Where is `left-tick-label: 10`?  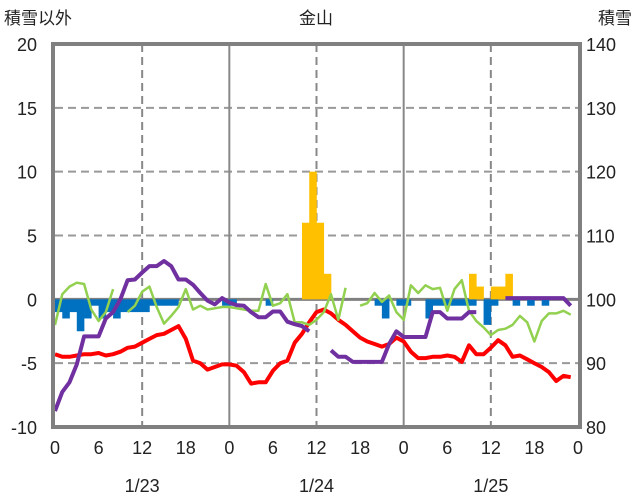 left-tick-label: 10 is located at coordinates (27, 173).